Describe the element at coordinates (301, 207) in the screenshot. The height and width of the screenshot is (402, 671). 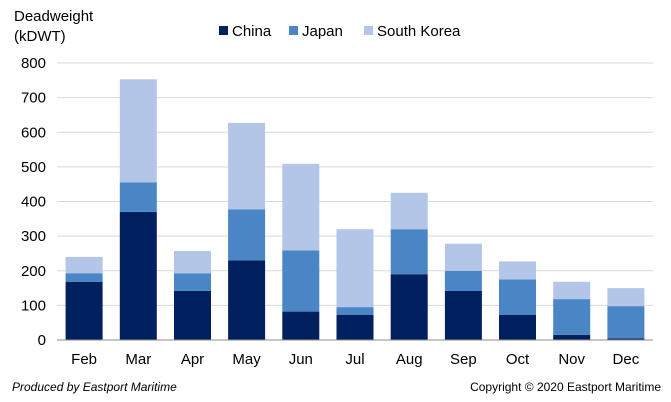
I see `bar-south-korea-jun` at that location.